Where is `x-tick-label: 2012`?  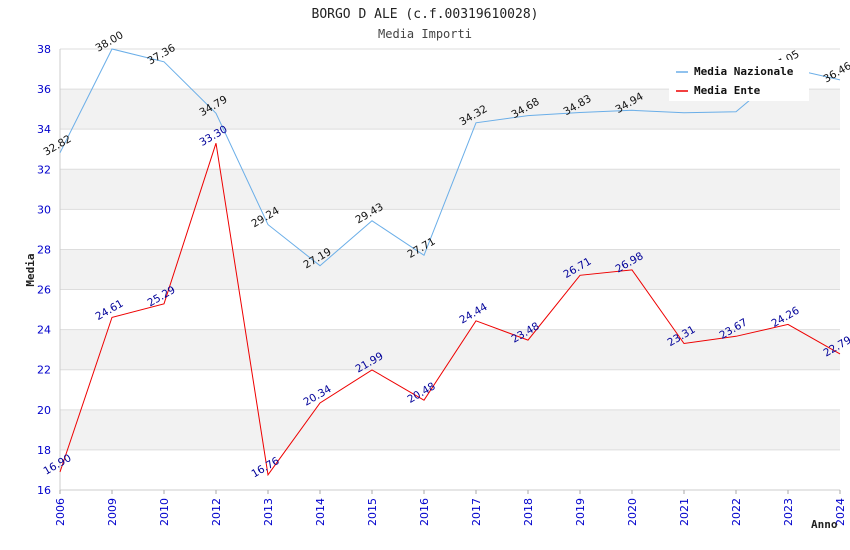 x-tick-label: 2012 is located at coordinates (216, 512).